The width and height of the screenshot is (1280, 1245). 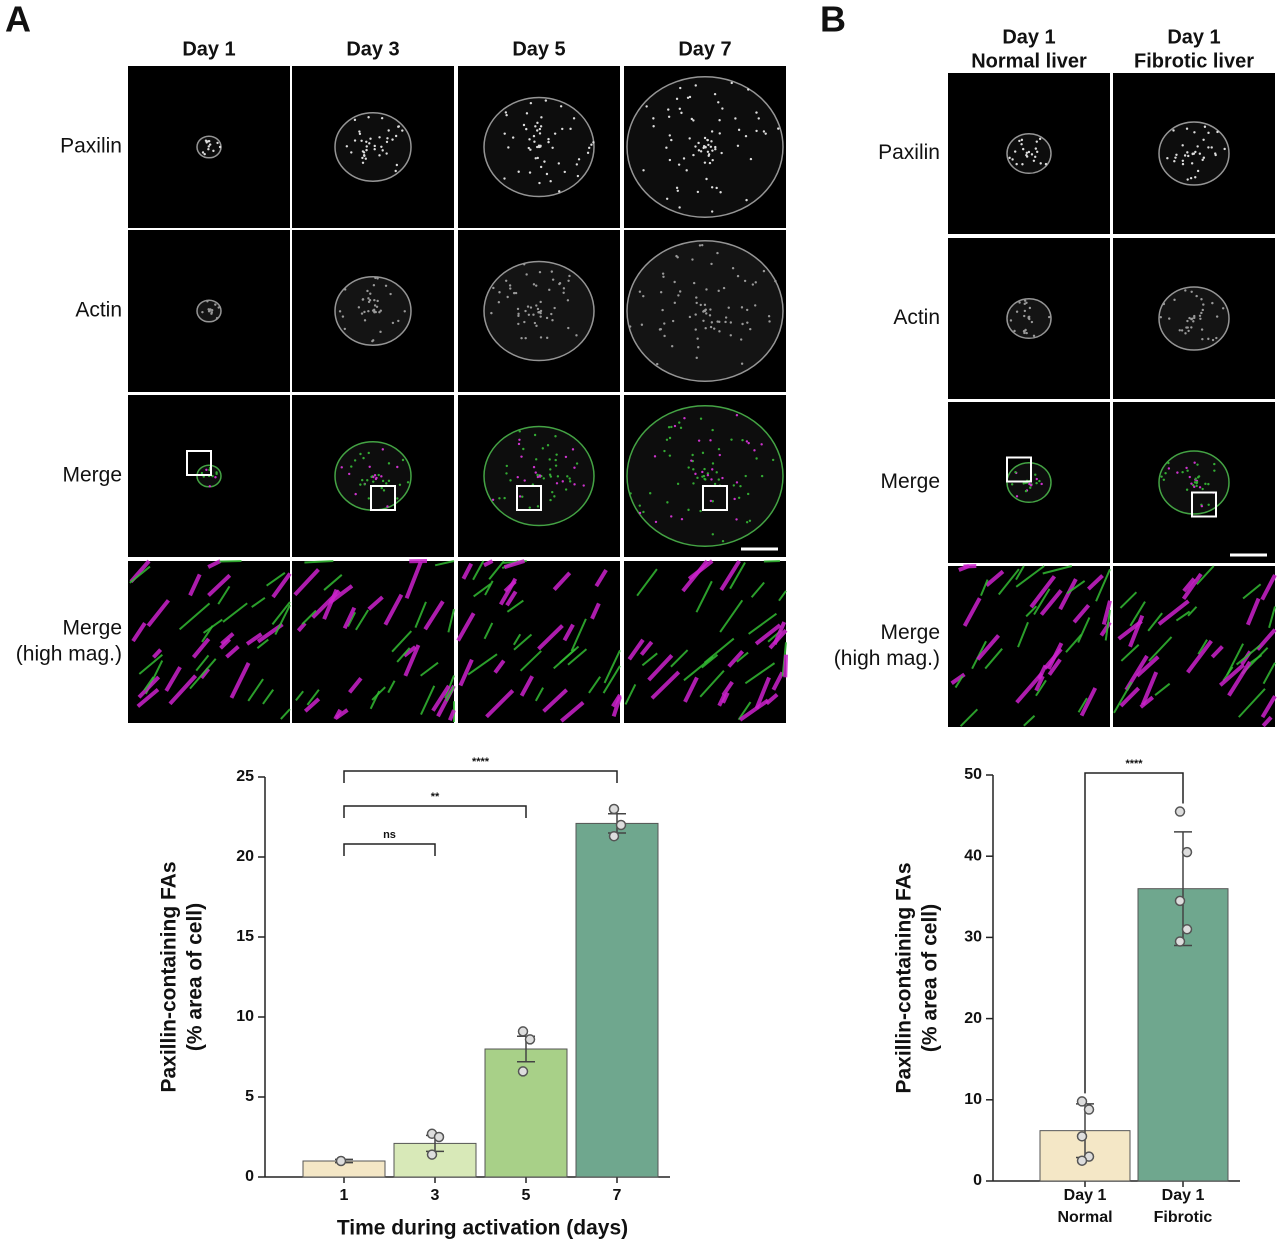 I want to click on column-header: Fibrotic liver, so click(x=1194, y=61).